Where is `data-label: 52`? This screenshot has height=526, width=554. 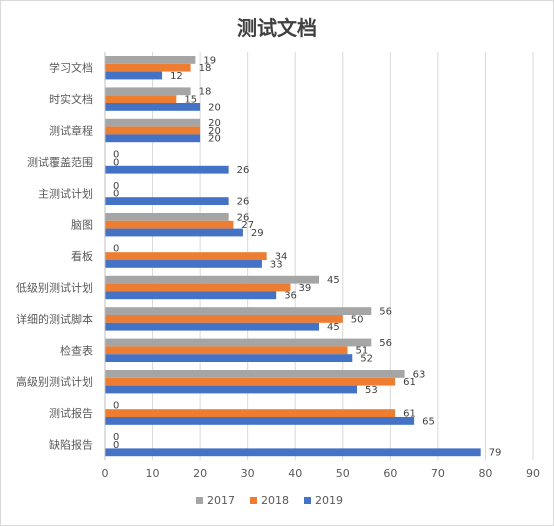
data-label: 52 is located at coordinates (366, 359).